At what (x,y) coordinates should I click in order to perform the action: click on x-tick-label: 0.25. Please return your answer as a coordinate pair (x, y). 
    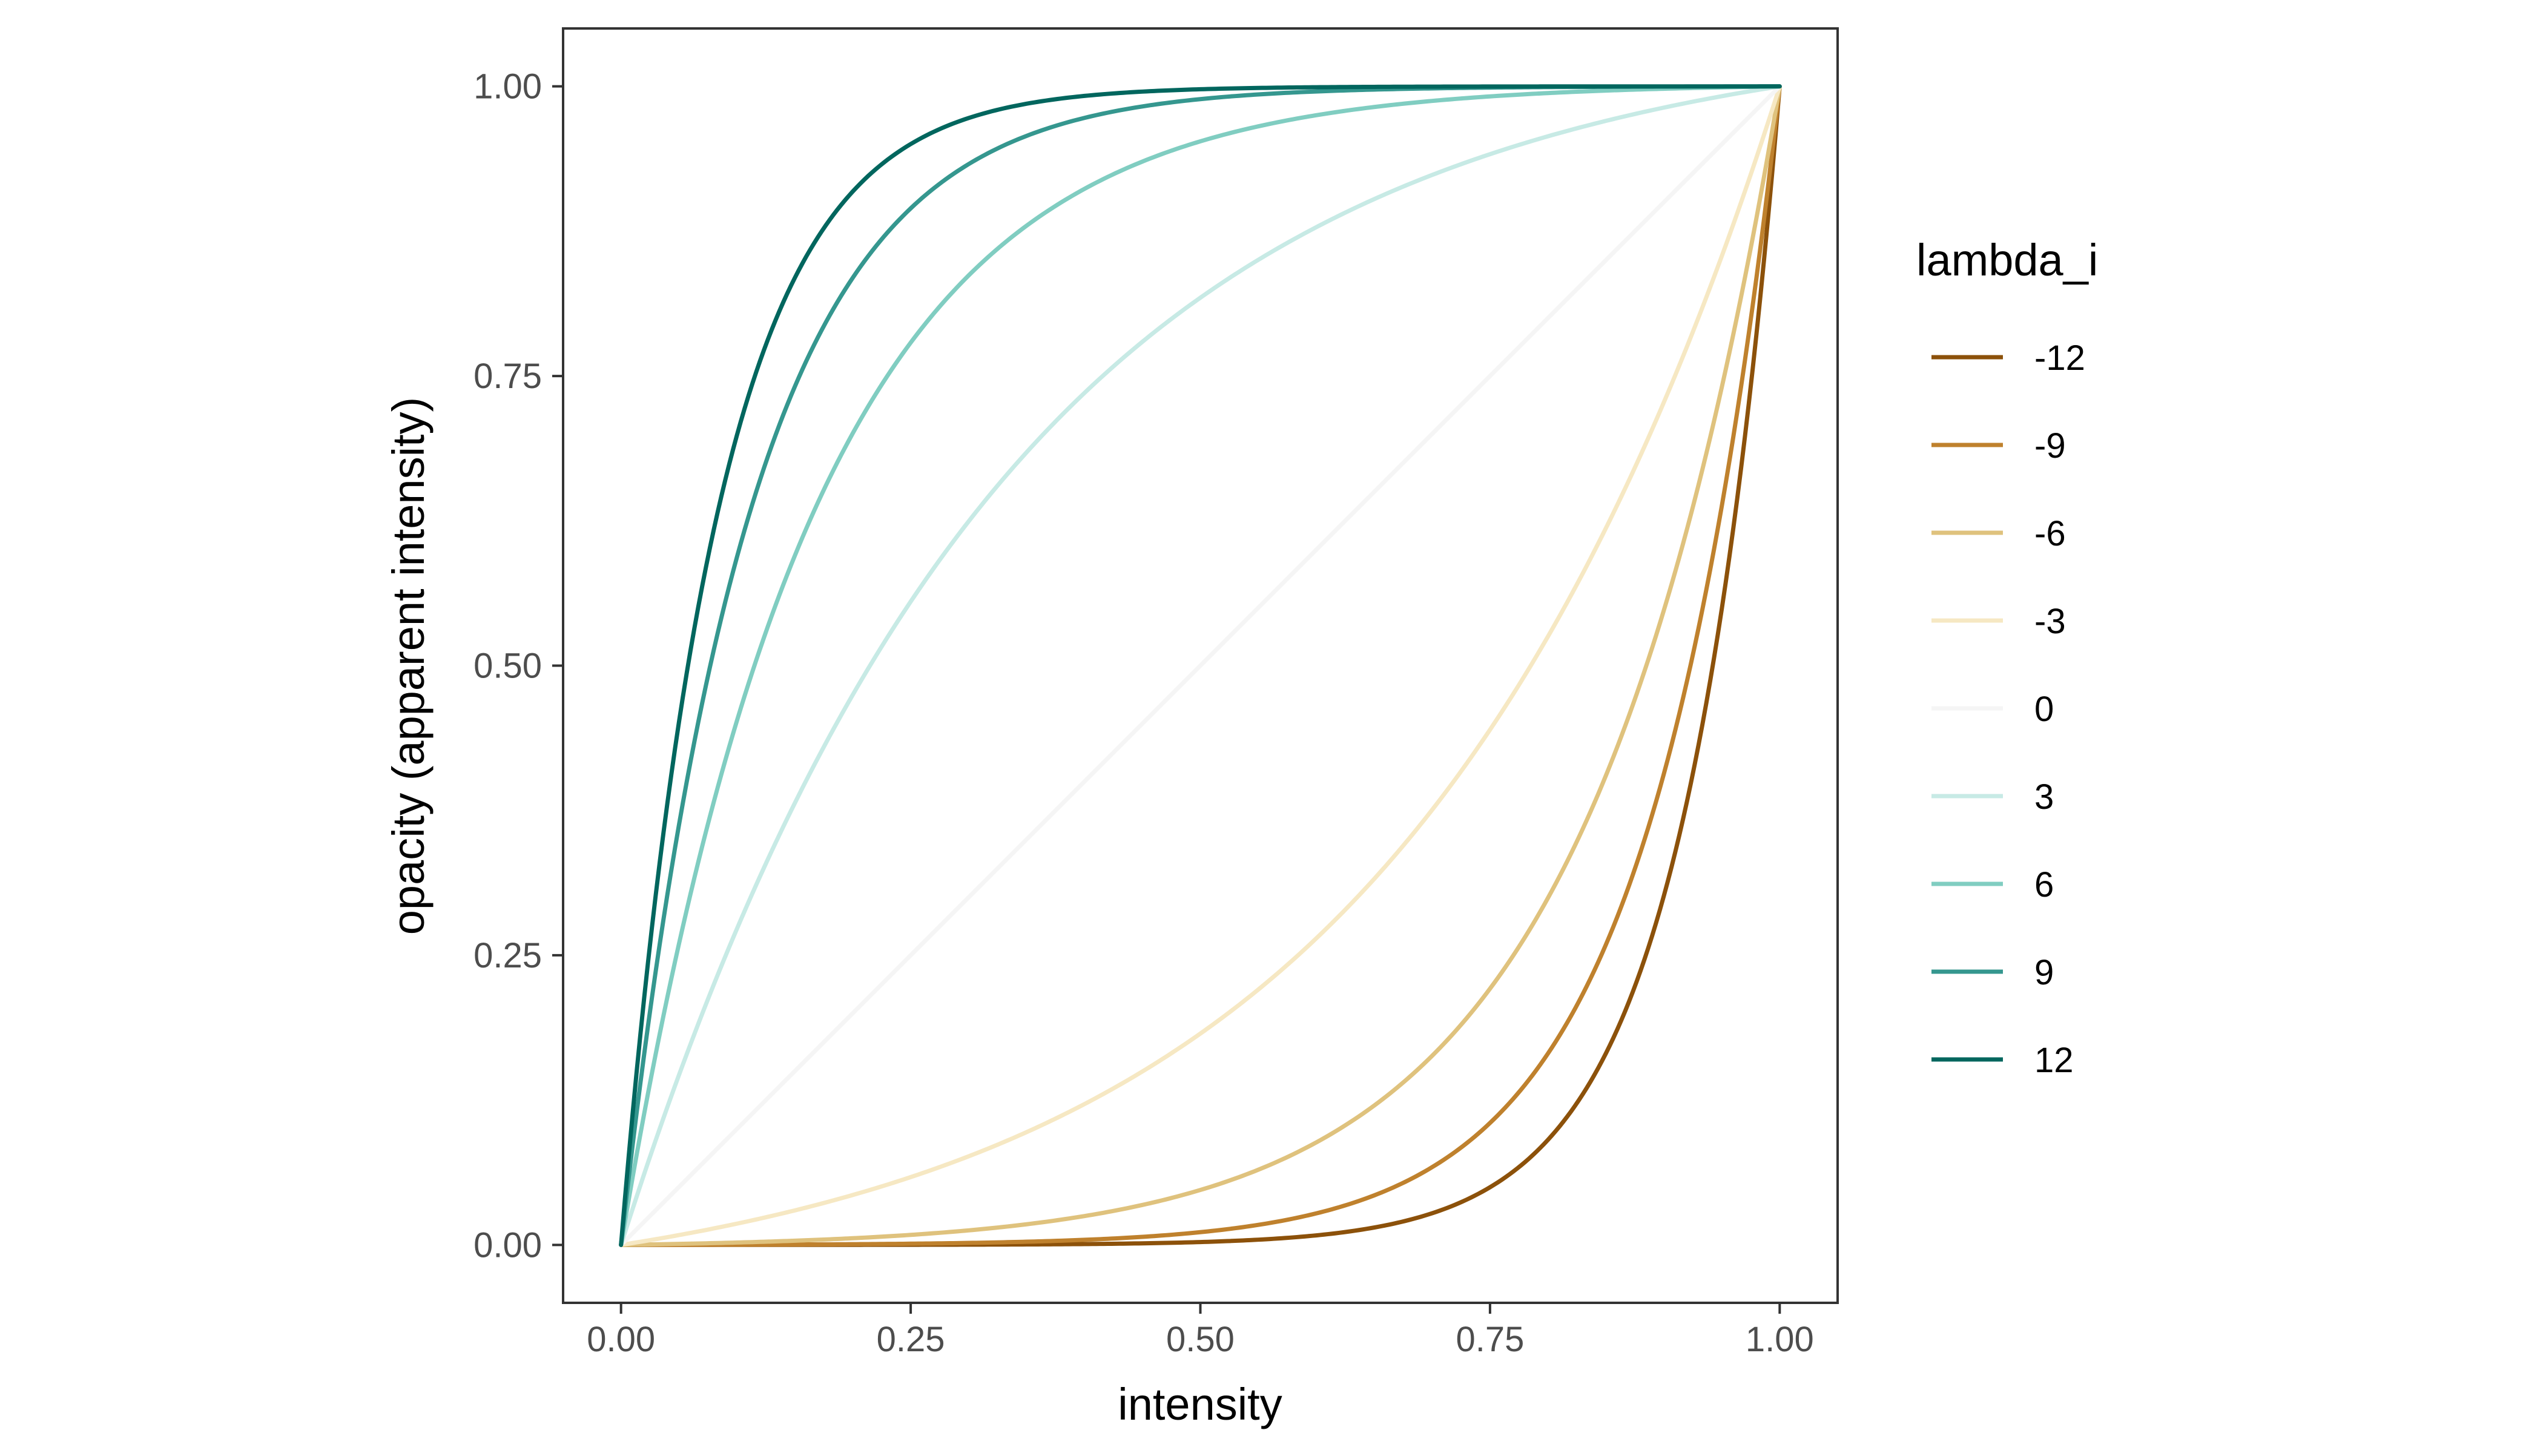
    Looking at the image, I should click on (911, 1339).